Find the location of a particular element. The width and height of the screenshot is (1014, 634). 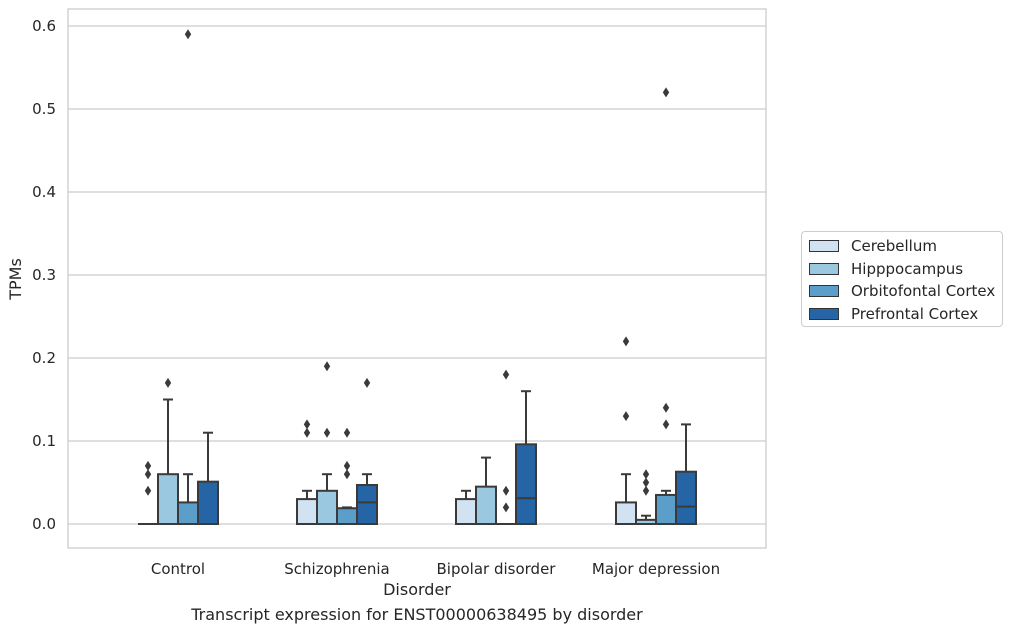

x-tick-label: Major depression is located at coordinates (656, 569).